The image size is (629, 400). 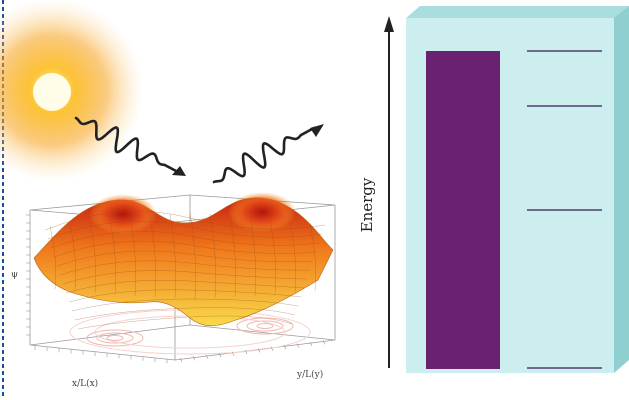 What do you see at coordinates (310, 375) in the screenshot?
I see `y-axis-label: y/L(y)` at bounding box center [310, 375].